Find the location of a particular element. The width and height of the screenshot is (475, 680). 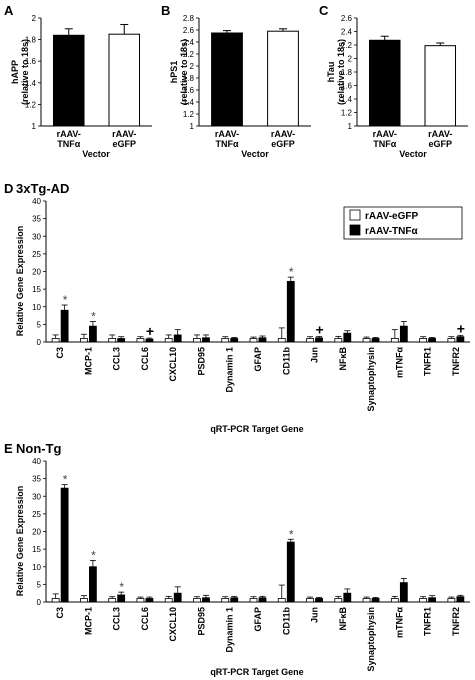

legend-label-egfp: rAAV-eGFP is located at coordinates (391, 216).